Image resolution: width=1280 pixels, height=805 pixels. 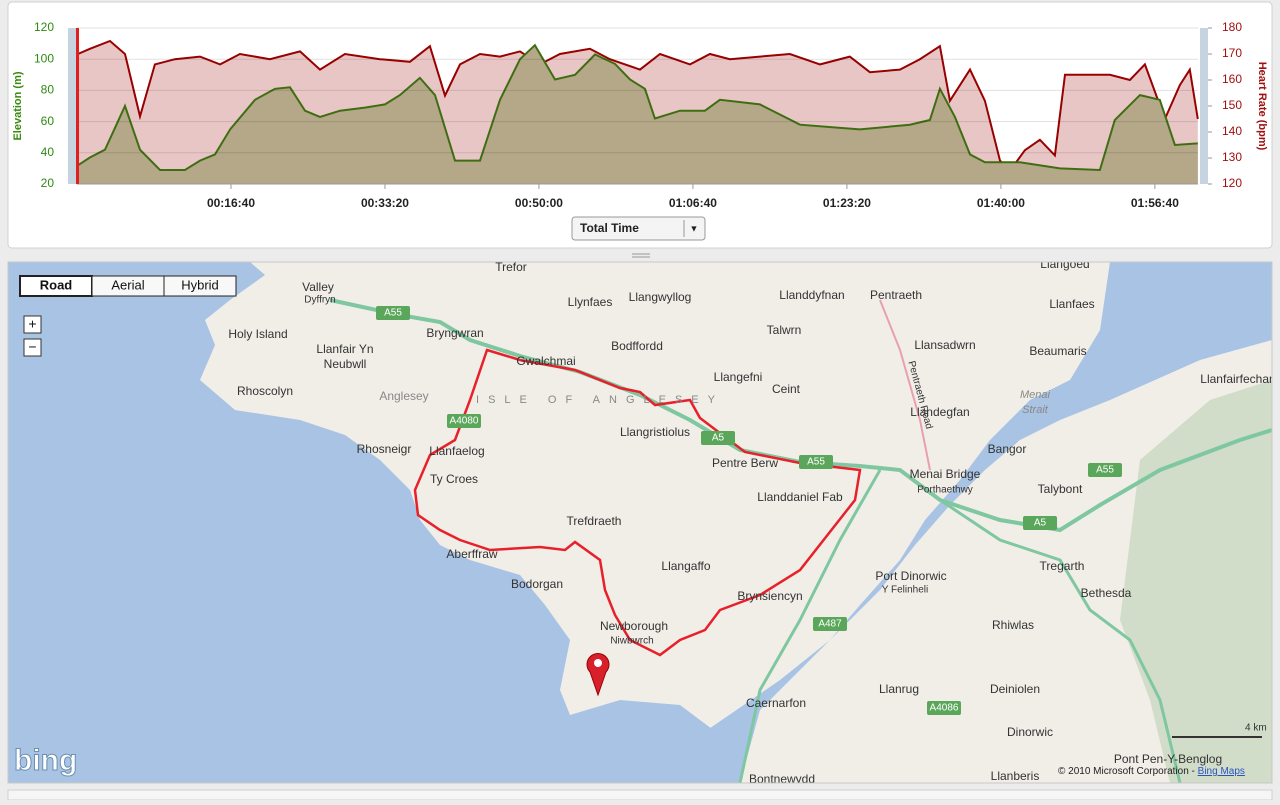 I want to click on place-label: Bodffordd, so click(x=637, y=346).